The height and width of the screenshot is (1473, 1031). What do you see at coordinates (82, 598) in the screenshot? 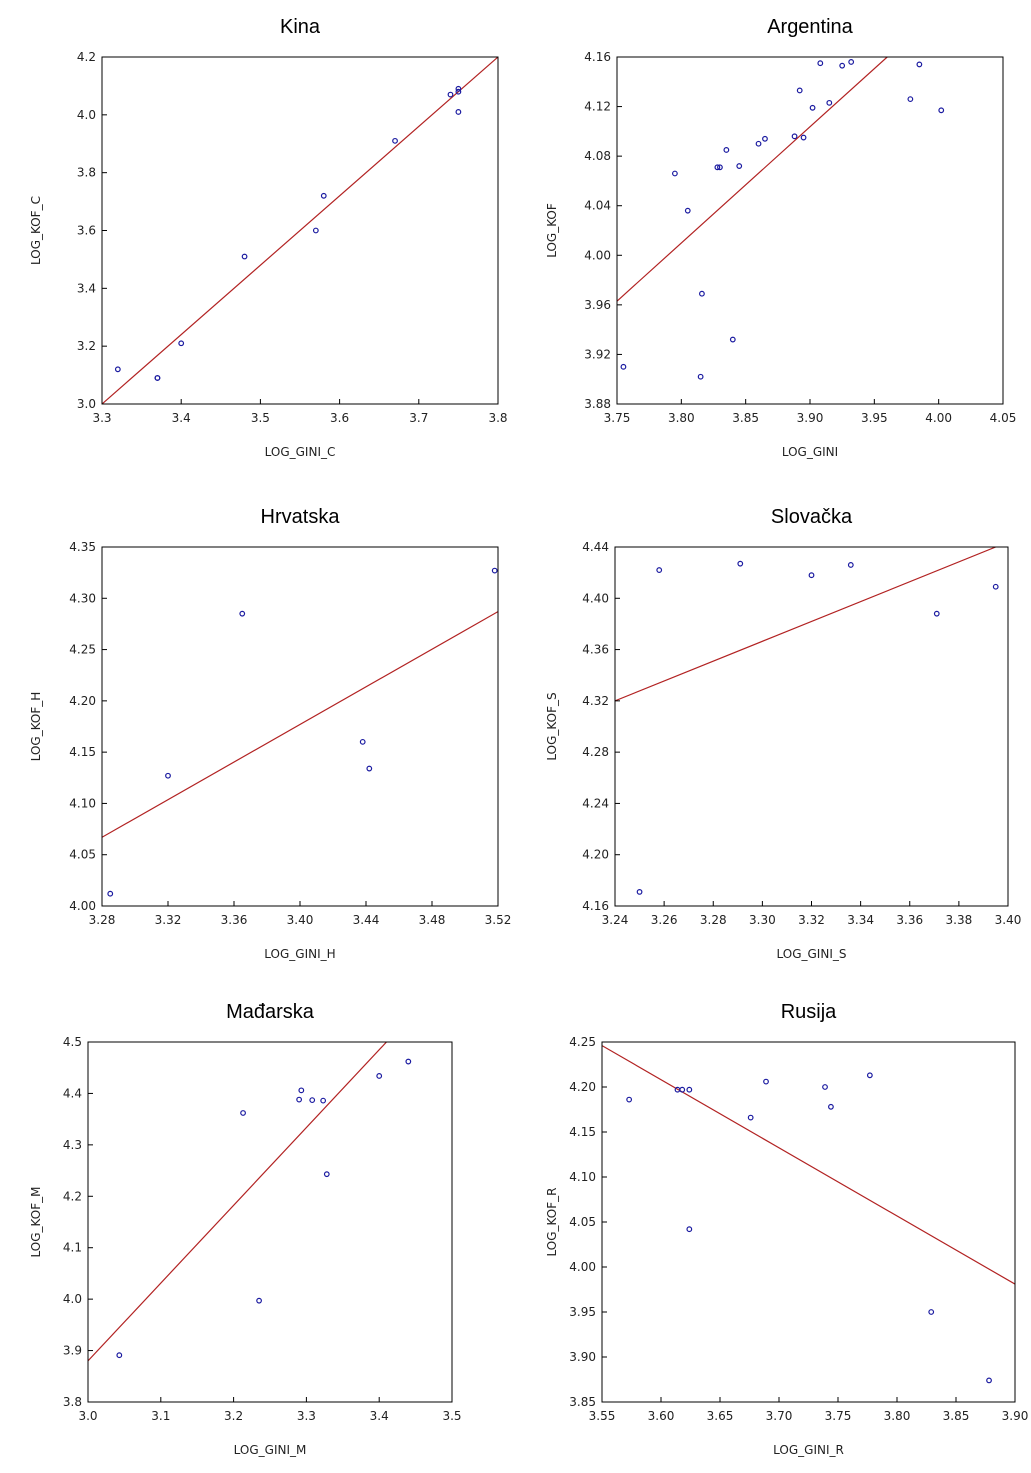
I see `y-tick-label: 4.30` at bounding box center [82, 598].